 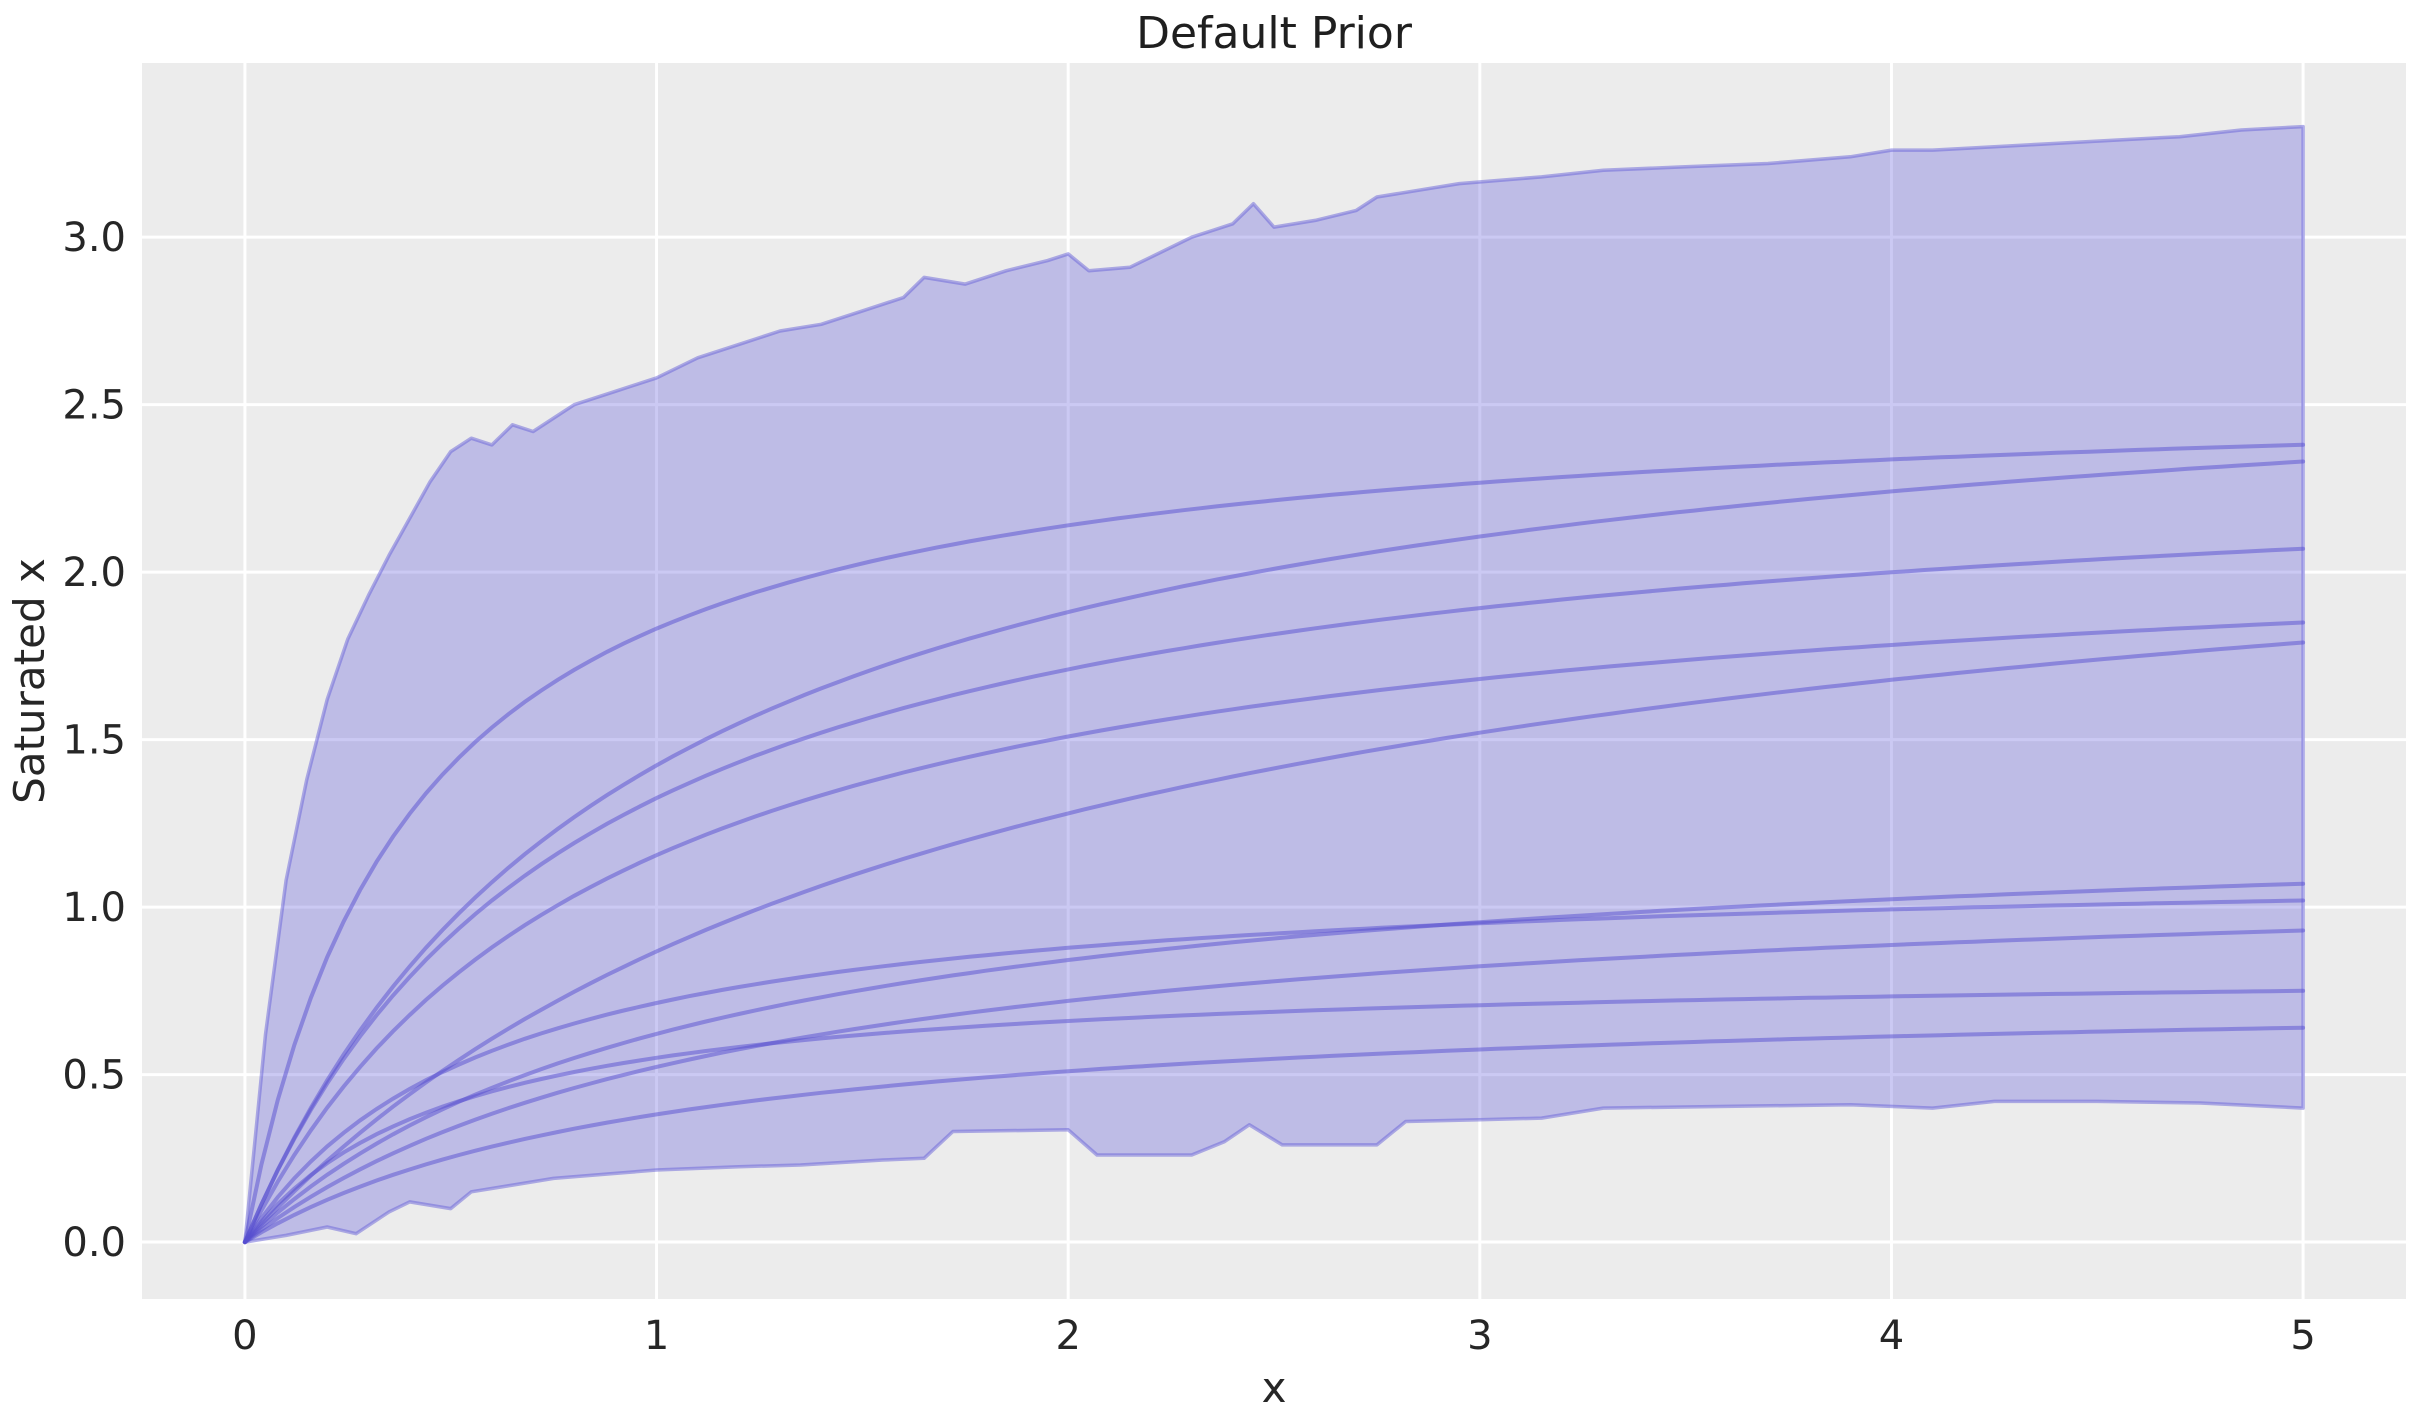 What do you see at coordinates (94, 406) in the screenshot?
I see `y-tick-label: 2.5` at bounding box center [94, 406].